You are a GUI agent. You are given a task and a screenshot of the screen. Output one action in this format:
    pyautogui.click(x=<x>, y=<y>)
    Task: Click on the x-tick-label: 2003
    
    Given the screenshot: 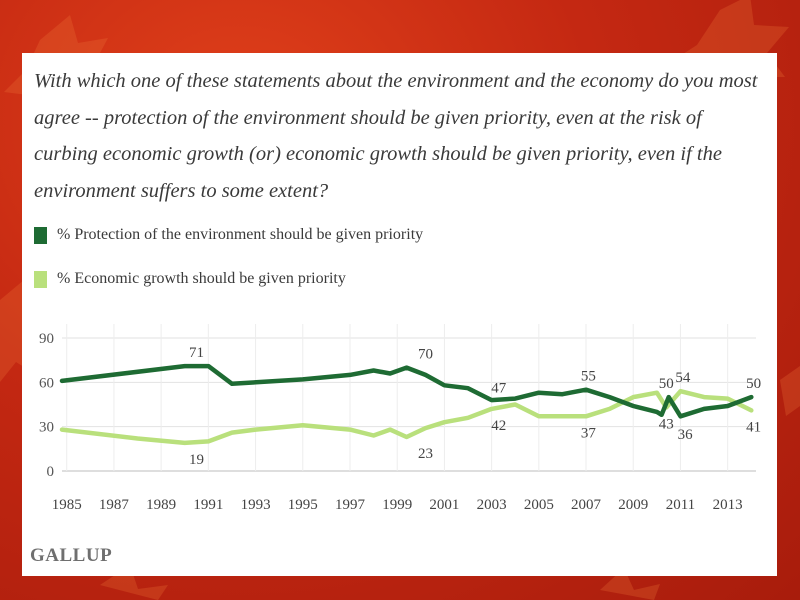 What is the action you would take?
    pyautogui.click(x=492, y=505)
    